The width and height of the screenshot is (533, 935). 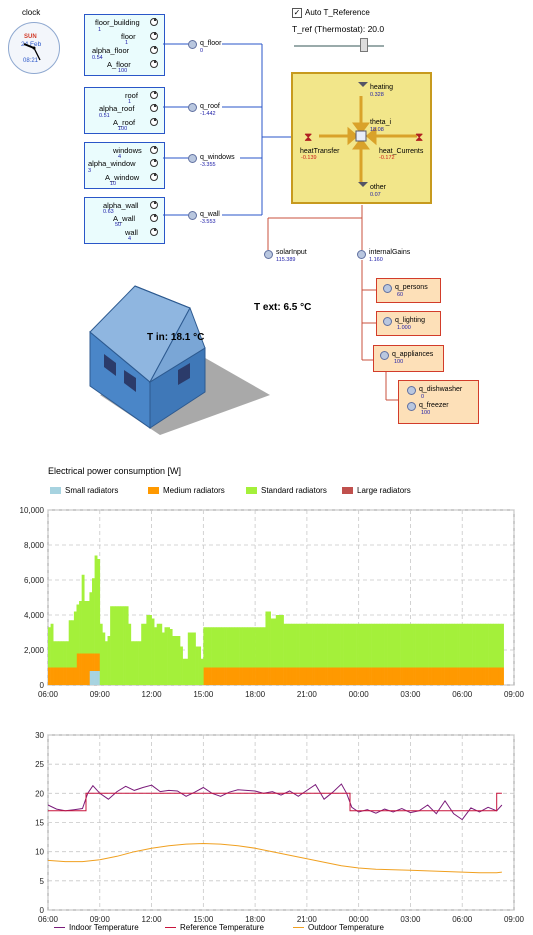 I want to click on series-small-radiators, so click(x=95, y=678).